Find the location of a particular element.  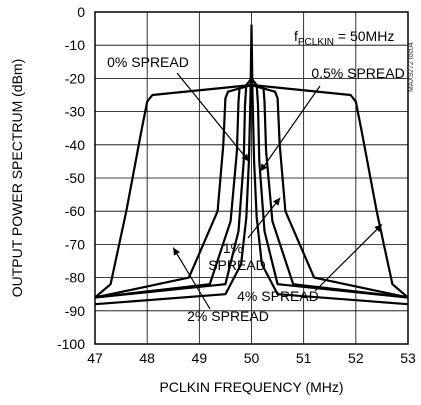

annotation-0pct-label: 0% SPREAD is located at coordinates (148, 62).